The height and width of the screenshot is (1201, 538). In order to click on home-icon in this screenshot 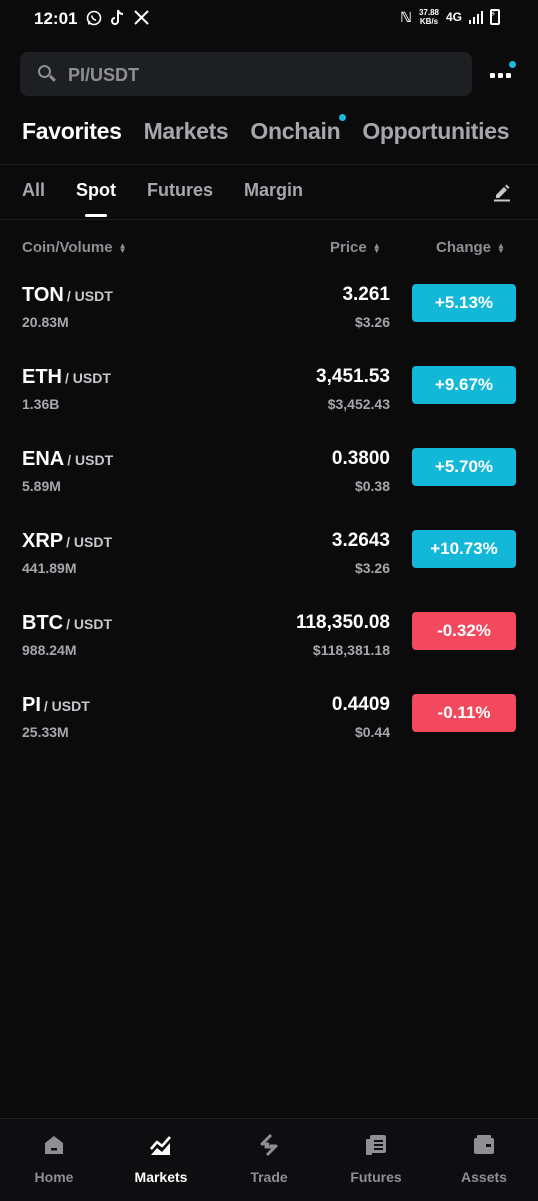, I will do `click(54, 1145)`.